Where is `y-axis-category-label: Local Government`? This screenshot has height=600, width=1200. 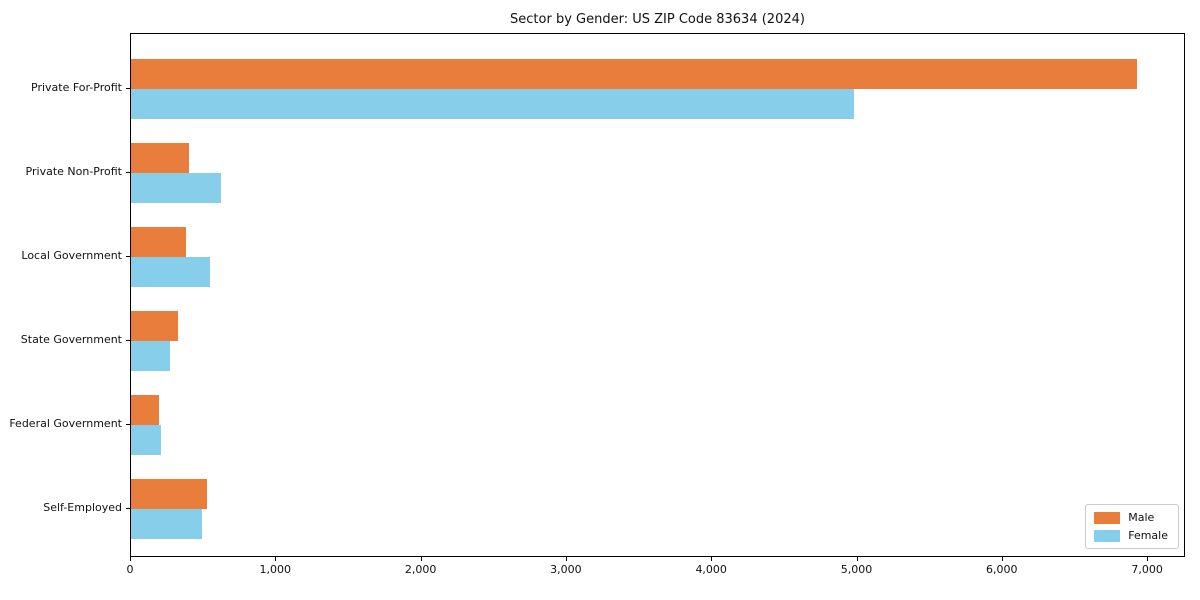
y-axis-category-label: Local Government is located at coordinates (71, 255).